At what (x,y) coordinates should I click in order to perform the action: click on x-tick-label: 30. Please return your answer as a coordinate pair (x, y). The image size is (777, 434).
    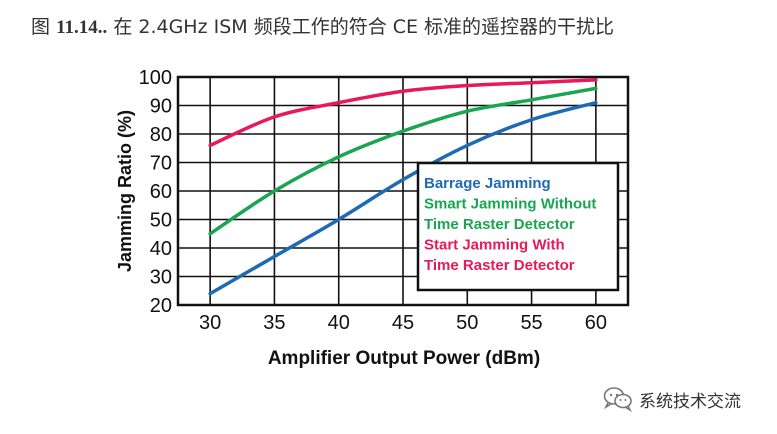
    Looking at the image, I should click on (210, 323).